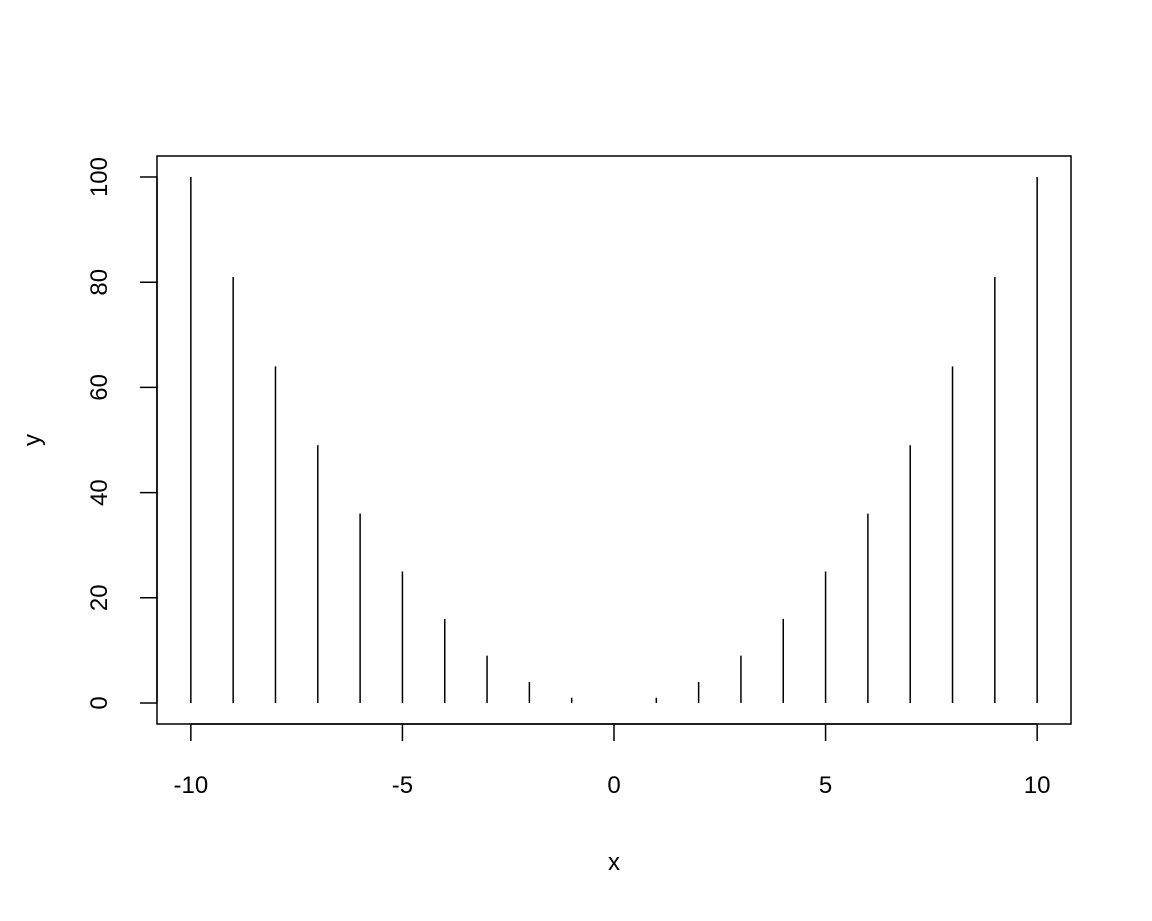  What do you see at coordinates (99, 177) in the screenshot?
I see `y-tick-label: 100` at bounding box center [99, 177].